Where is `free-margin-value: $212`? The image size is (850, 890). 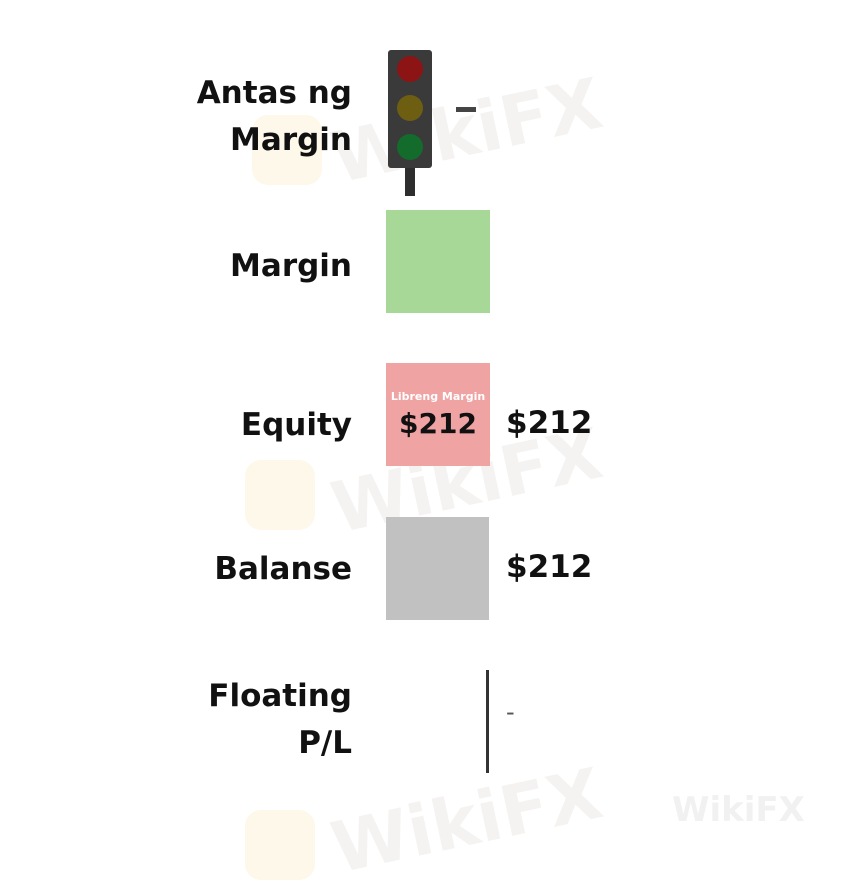 free-margin-value: $212 is located at coordinates (438, 423).